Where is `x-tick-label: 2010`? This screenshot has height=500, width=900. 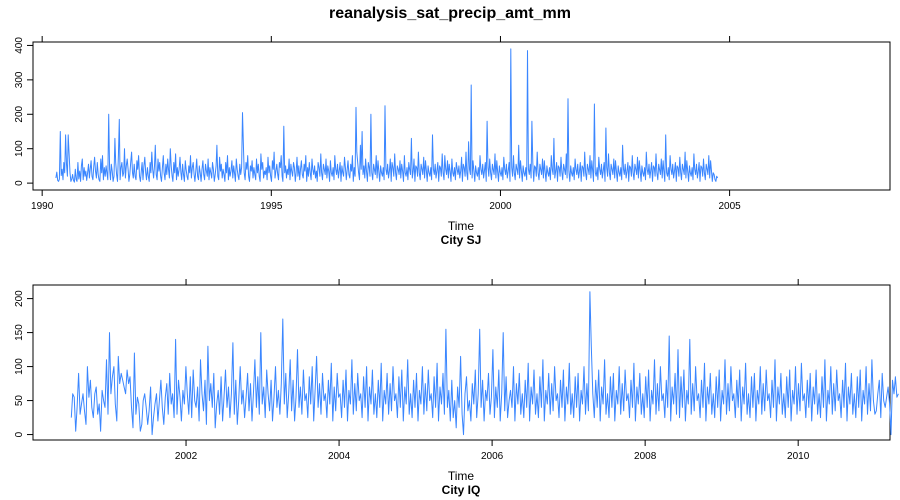 x-tick-label: 2010 is located at coordinates (798, 456).